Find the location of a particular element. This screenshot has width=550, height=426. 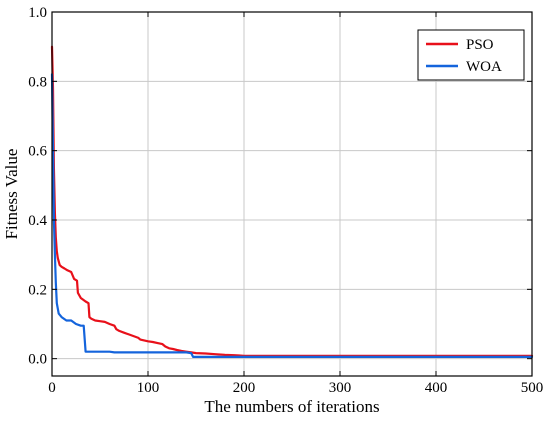

y-axis-label: Fitness Value is located at coordinates (11, 194).